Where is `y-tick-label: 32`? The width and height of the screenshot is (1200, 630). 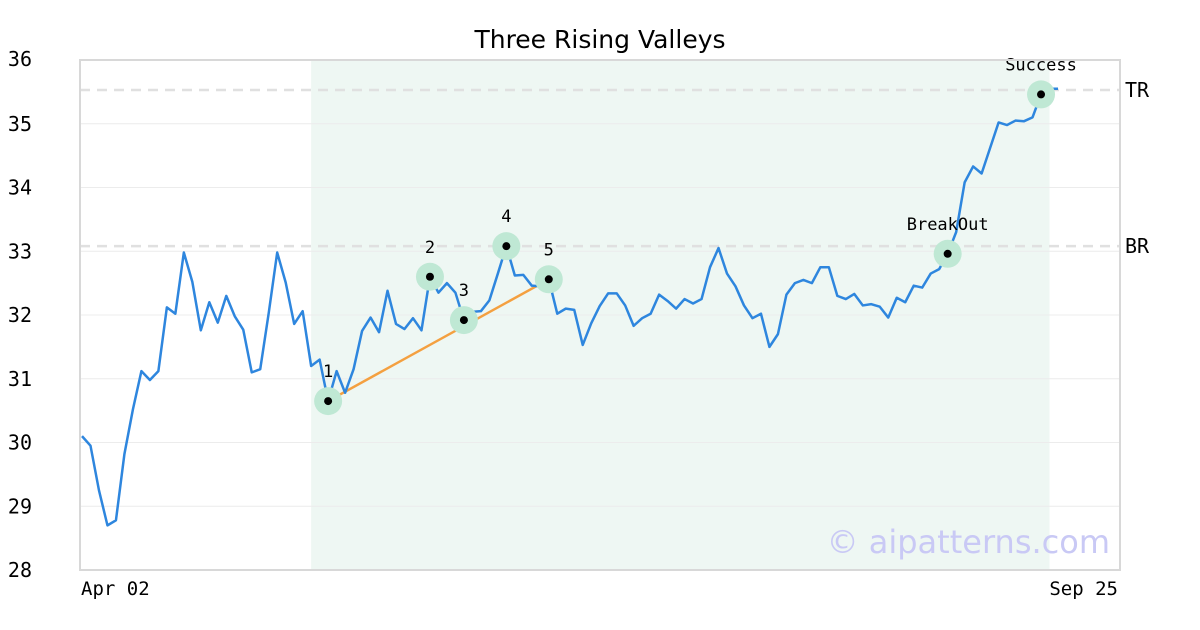 y-tick-label: 32 is located at coordinates (20, 315).